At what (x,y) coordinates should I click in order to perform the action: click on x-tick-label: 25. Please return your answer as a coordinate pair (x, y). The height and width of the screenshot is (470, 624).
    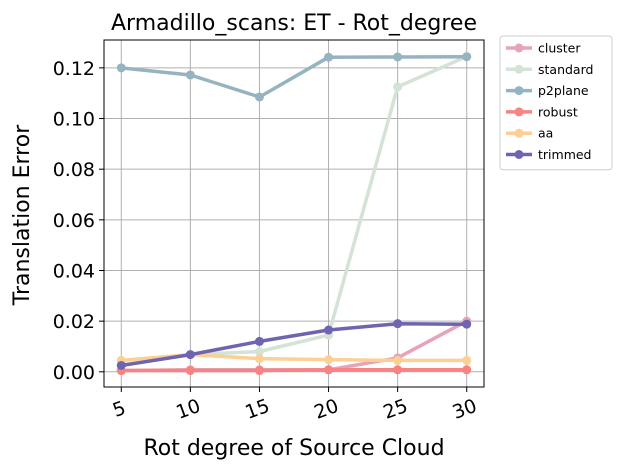
    Looking at the image, I should click on (395, 409).